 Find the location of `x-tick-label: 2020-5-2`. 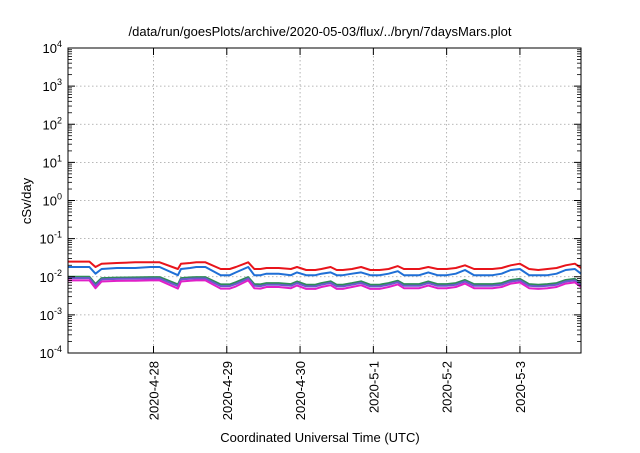

x-tick-label: 2020-5-2 is located at coordinates (447, 387).